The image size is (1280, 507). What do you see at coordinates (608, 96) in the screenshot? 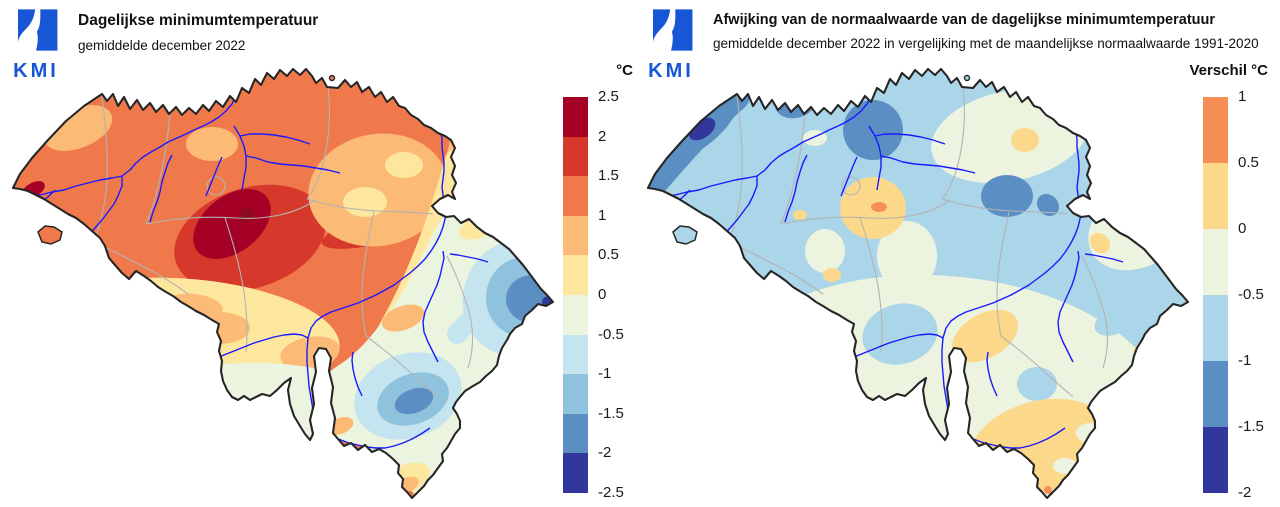
I see `legend-tick: 2.5` at bounding box center [608, 96].